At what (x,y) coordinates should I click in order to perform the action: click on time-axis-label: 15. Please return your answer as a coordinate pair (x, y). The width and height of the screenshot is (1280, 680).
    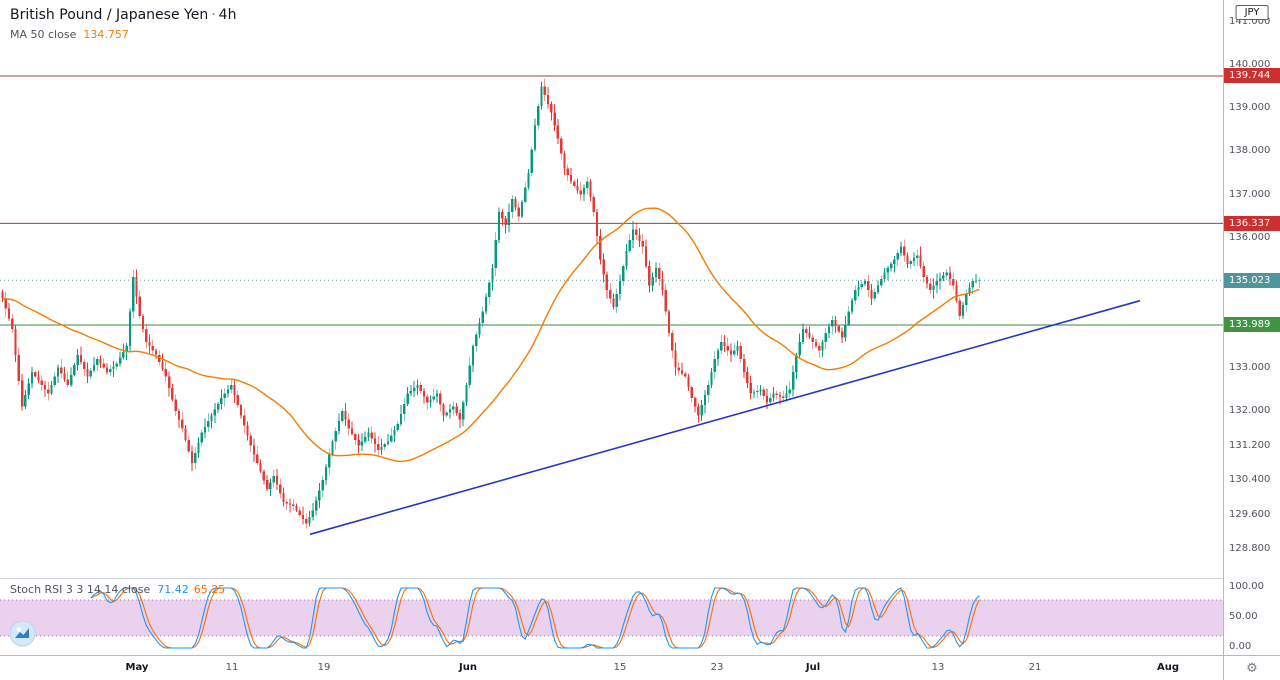
    Looking at the image, I should click on (620, 667).